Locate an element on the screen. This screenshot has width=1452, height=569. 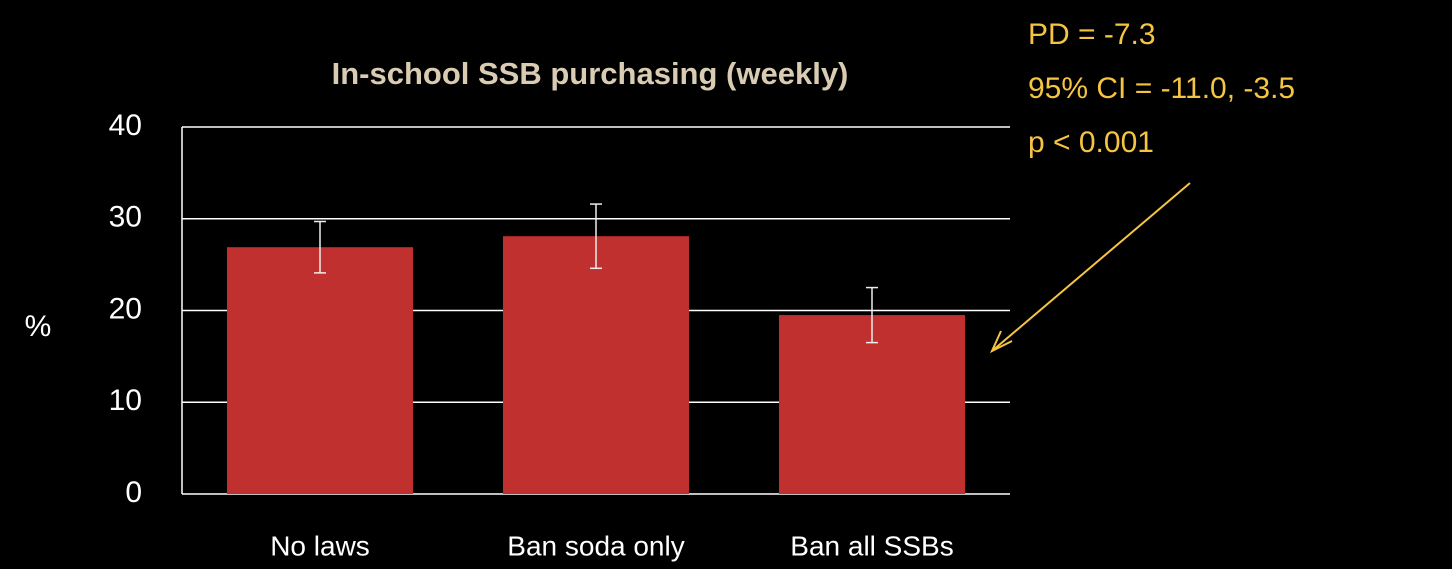
annotation: 95% CI = -11.0, -3.5 is located at coordinates (1161, 88).